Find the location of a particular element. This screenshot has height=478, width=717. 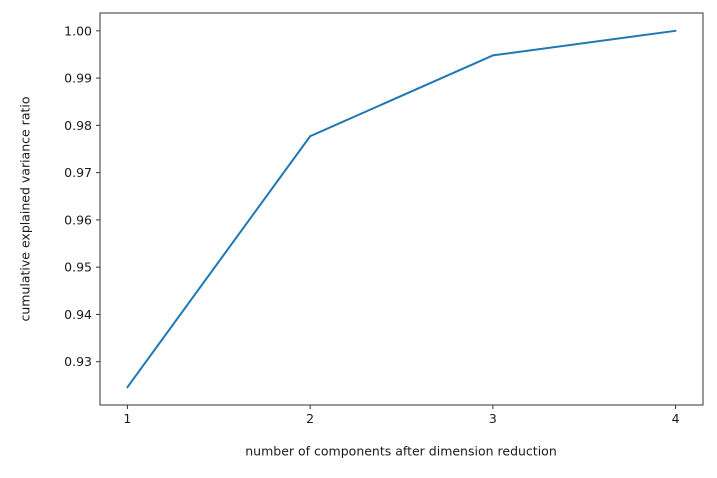

y-tick-label: 0.99 is located at coordinates (78, 78).